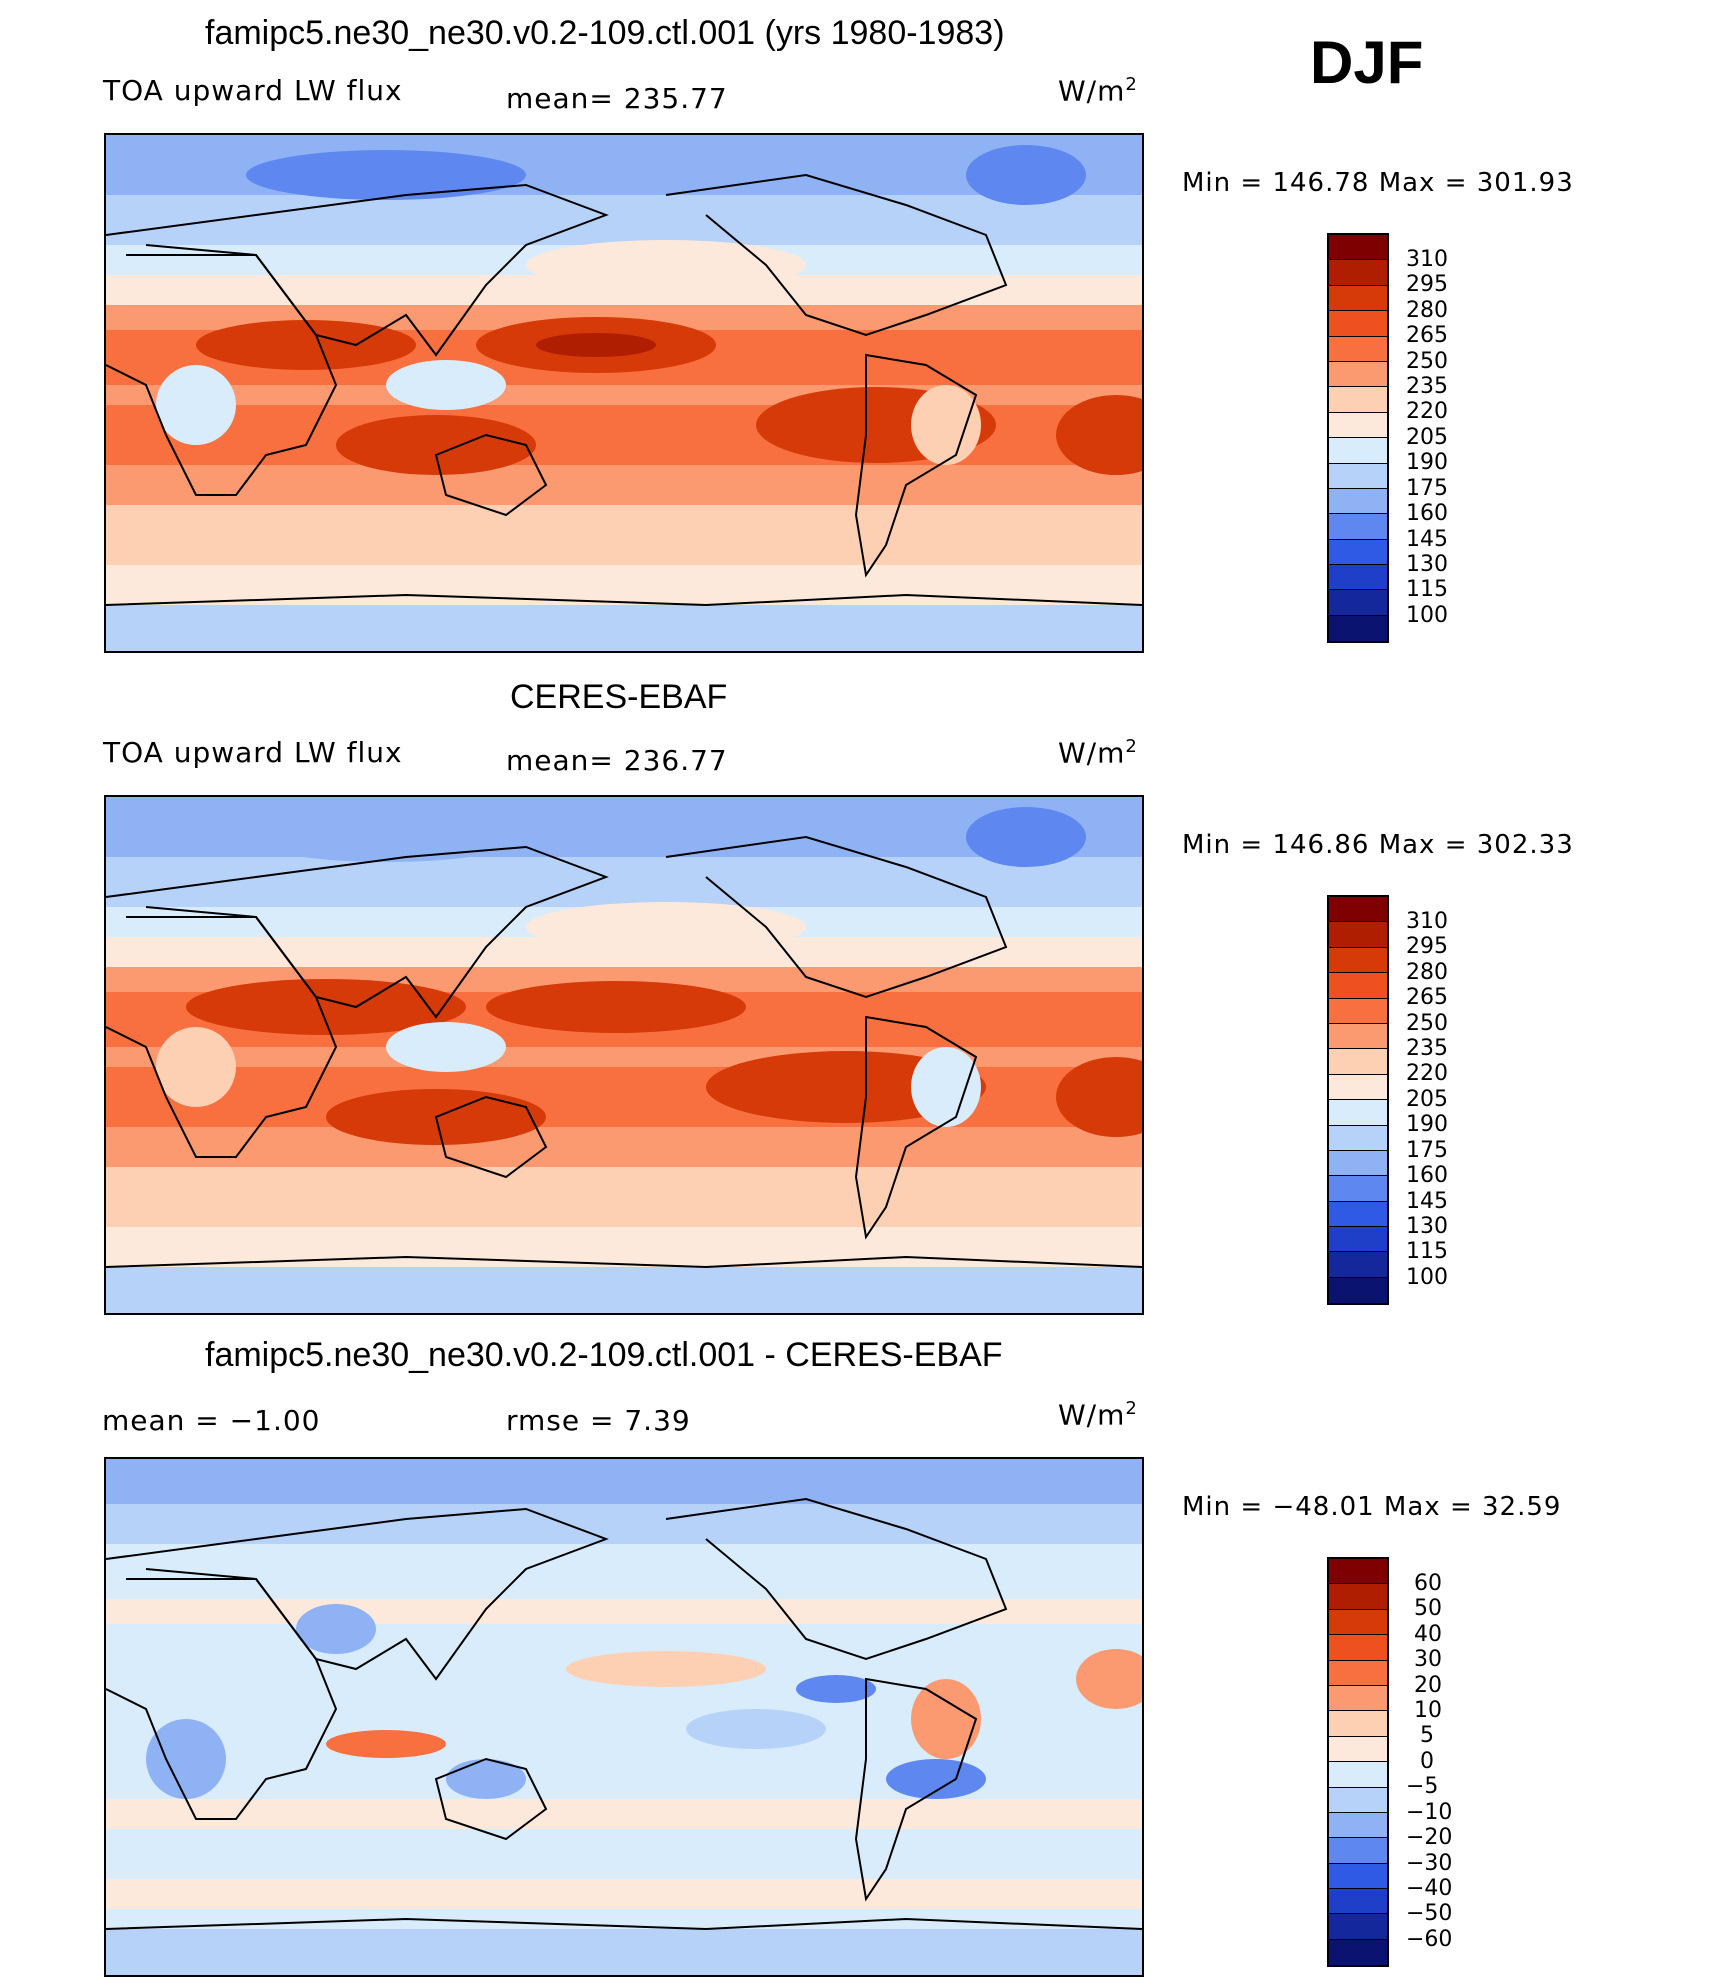 The image size is (1710, 1985). I want to click on himalaya-cold, so click(336, 1629).